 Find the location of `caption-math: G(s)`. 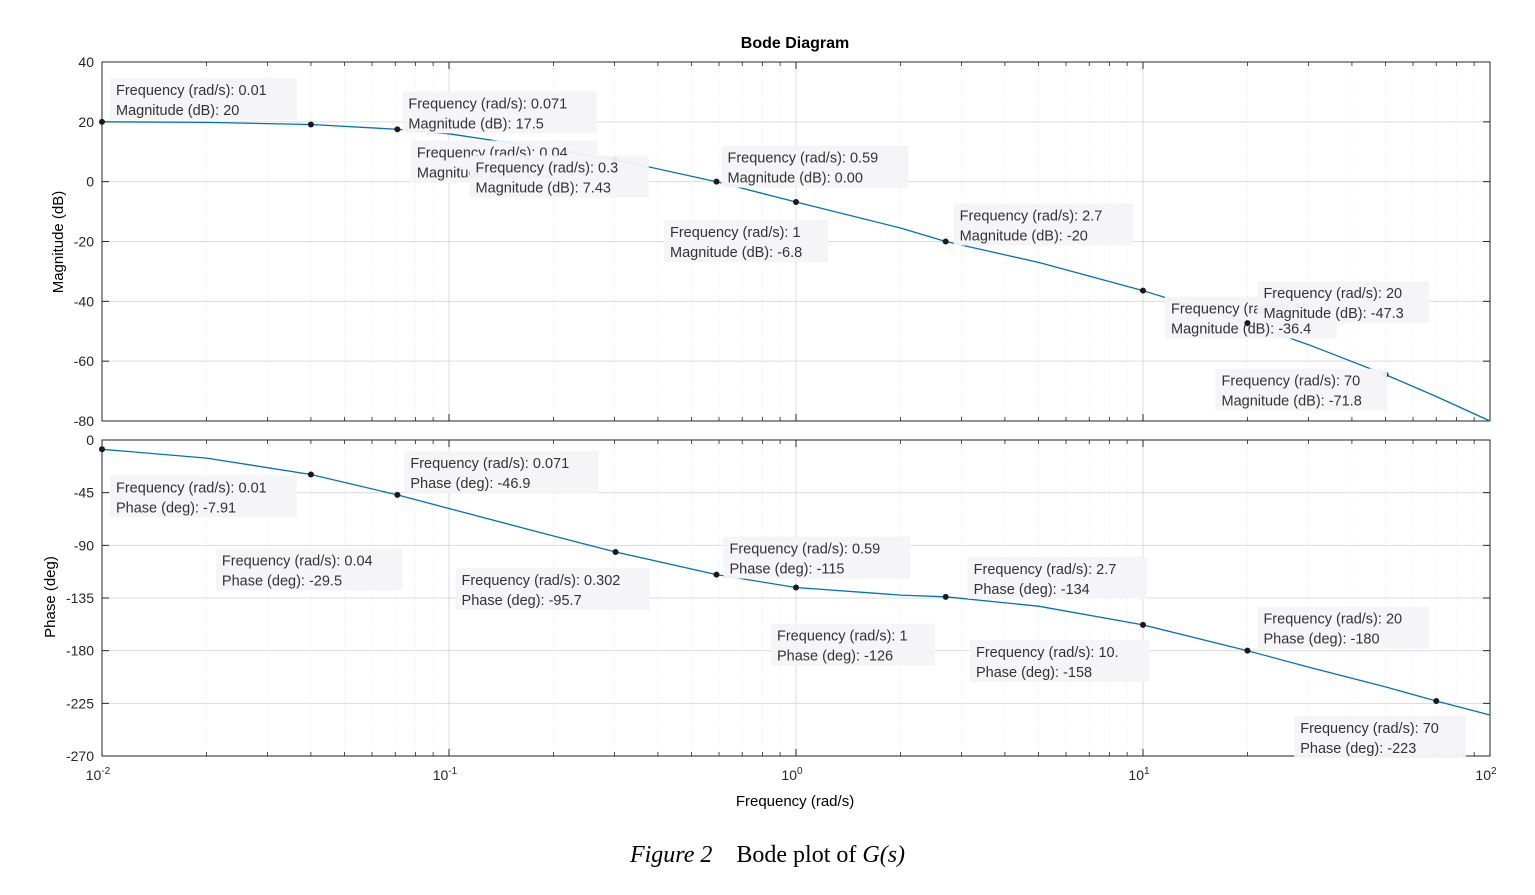

caption-math: G(s) is located at coordinates (884, 855).